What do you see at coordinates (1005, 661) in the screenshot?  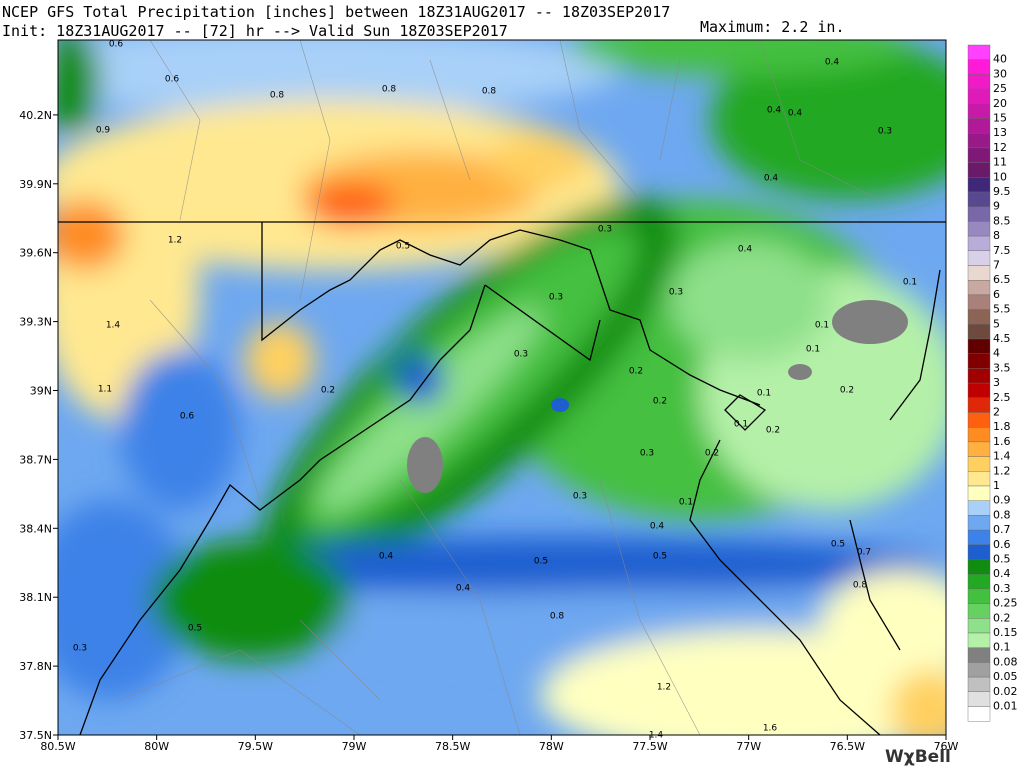 I see `colorbar-label: 0.08` at bounding box center [1005, 661].